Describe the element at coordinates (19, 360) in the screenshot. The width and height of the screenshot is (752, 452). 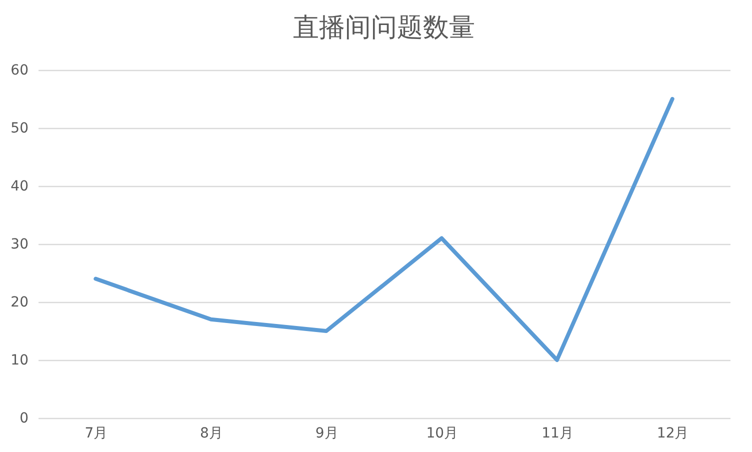
I see `y-tick-label: 10` at that location.